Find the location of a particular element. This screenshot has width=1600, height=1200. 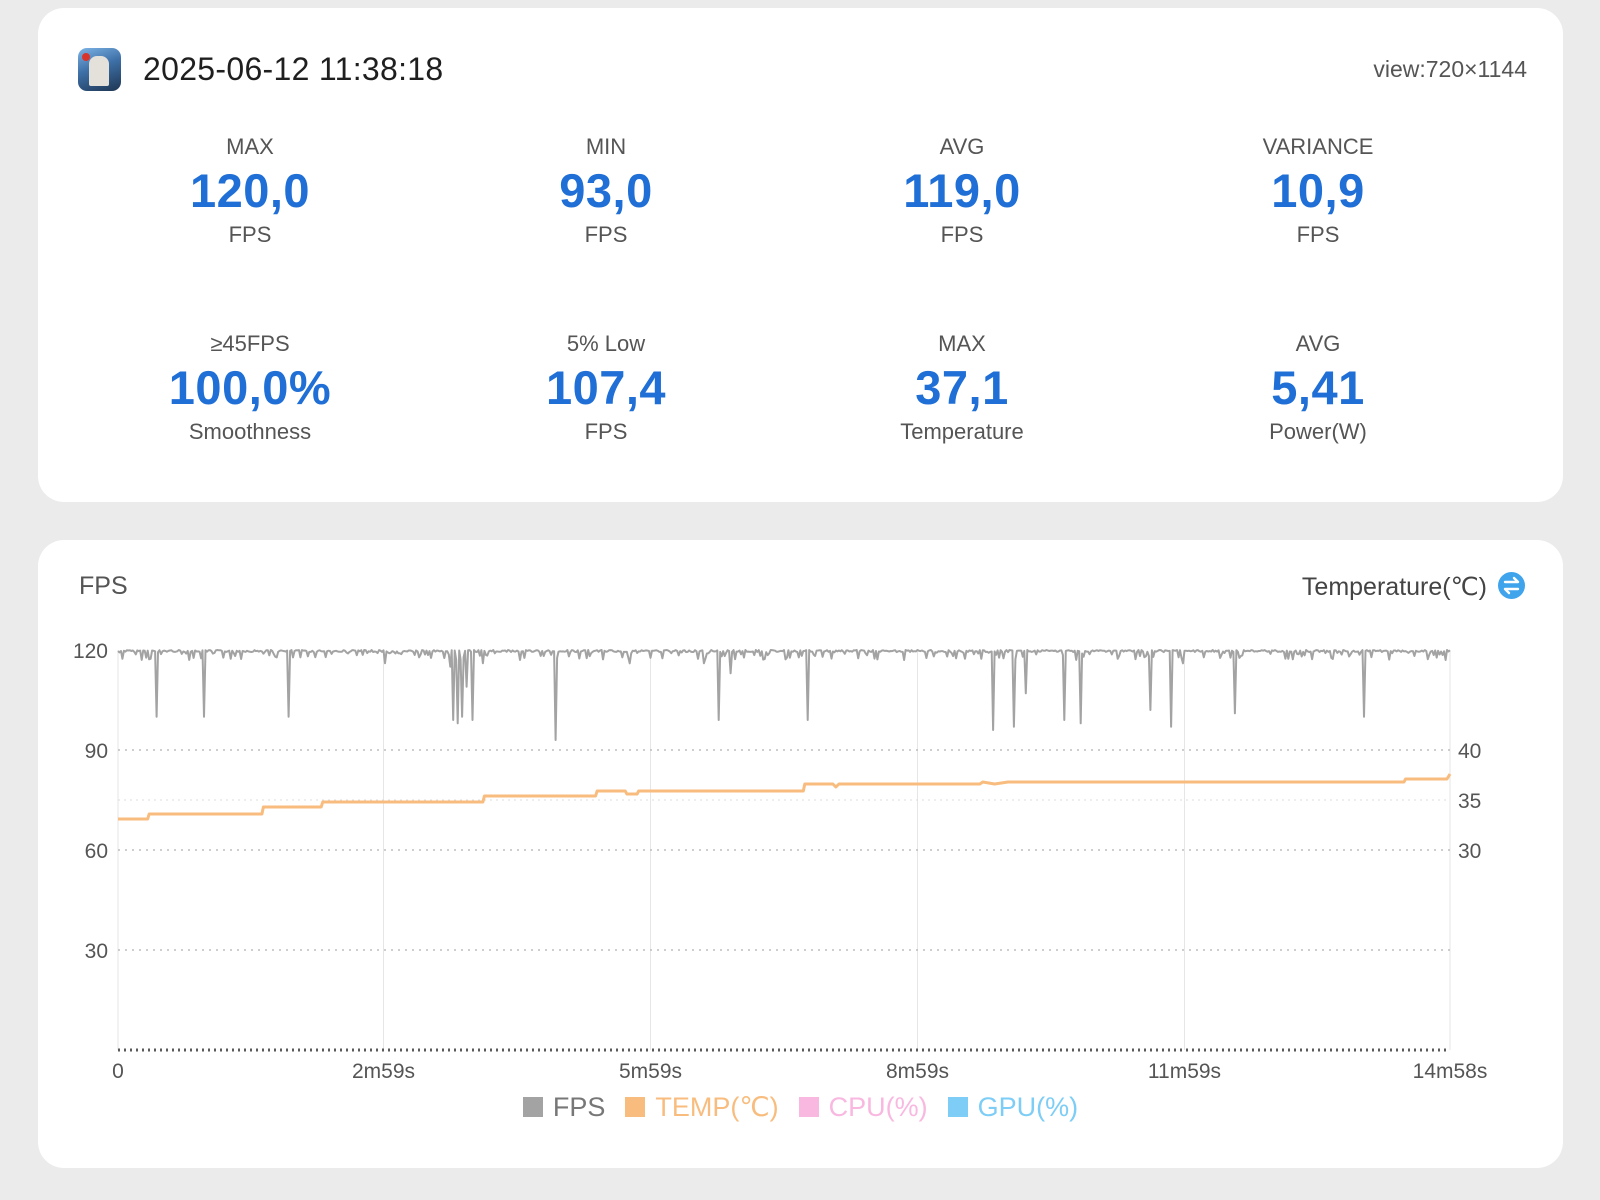

y-tick-label-right: 40 is located at coordinates (1469, 751).